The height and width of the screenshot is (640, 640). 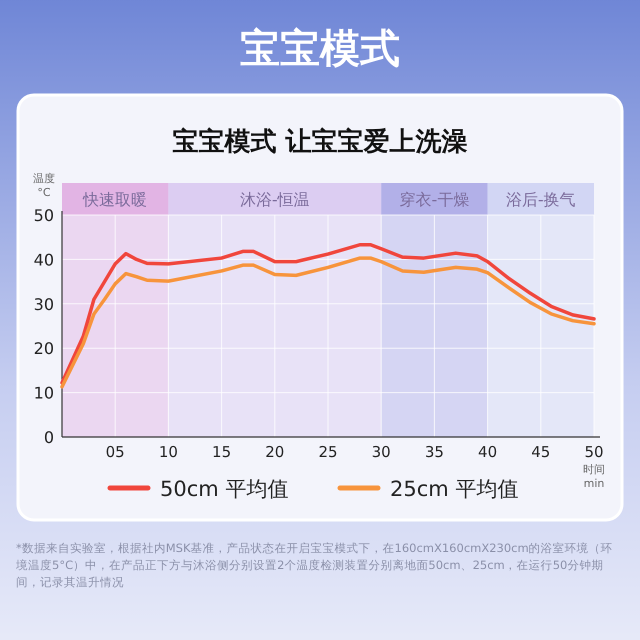 What do you see at coordinates (434, 452) in the screenshot?
I see `x-tick-label: 35` at bounding box center [434, 452].